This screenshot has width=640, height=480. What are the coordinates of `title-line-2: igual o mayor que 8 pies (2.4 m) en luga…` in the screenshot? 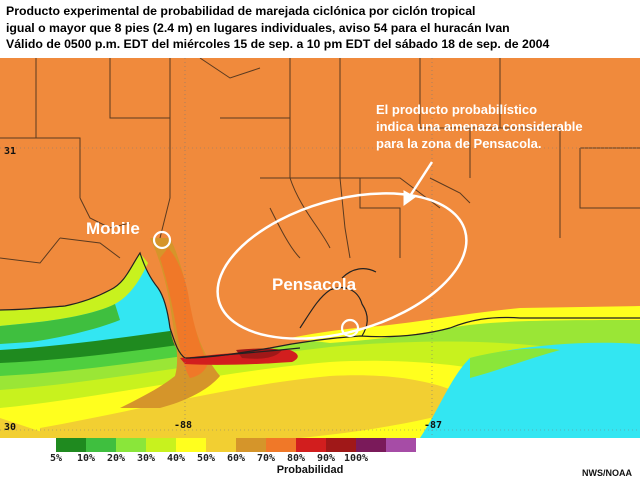 It's located at (258, 27).